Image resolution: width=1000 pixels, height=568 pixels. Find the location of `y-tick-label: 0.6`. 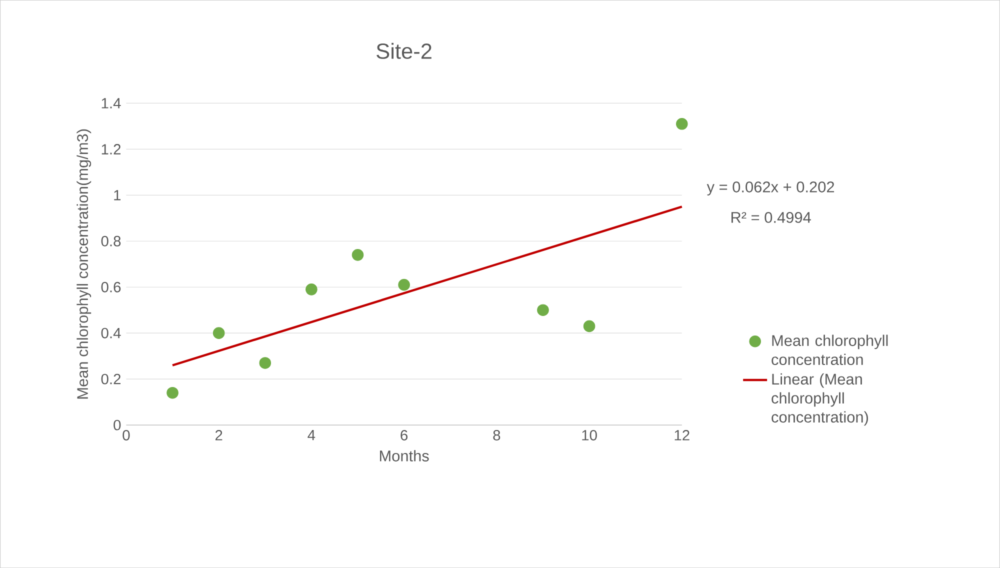

y-tick-label: 0.6 is located at coordinates (111, 287).